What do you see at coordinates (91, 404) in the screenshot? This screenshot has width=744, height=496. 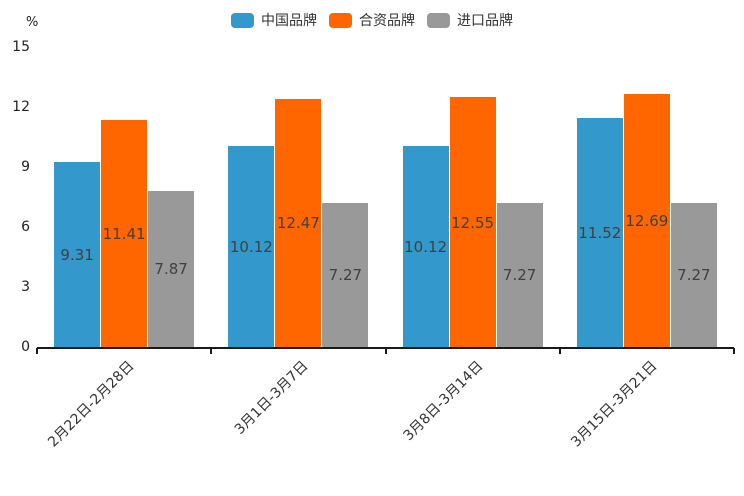 I see `x-tick-label: 2月22日-2月28日` at bounding box center [91, 404].